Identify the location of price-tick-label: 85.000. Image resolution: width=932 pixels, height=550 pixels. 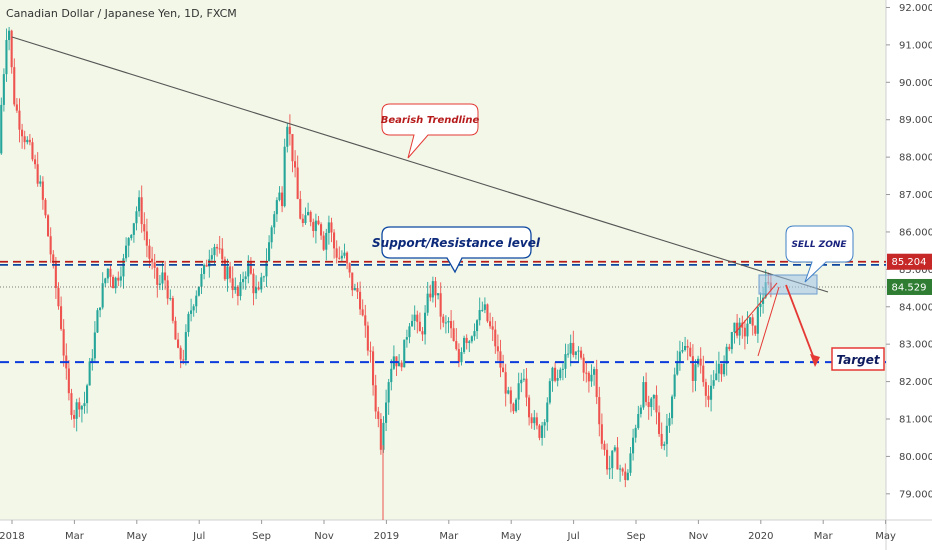
(915, 270).